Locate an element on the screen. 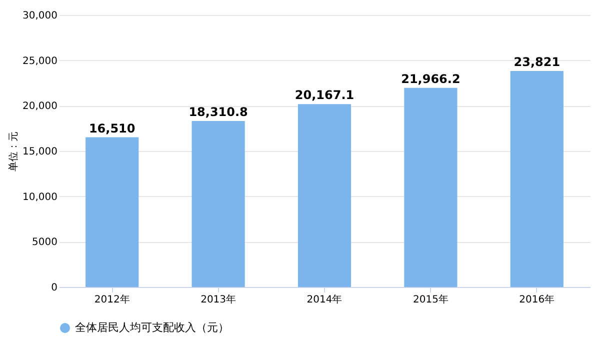  y-axis-title: 单位：元 is located at coordinates (14, 152).